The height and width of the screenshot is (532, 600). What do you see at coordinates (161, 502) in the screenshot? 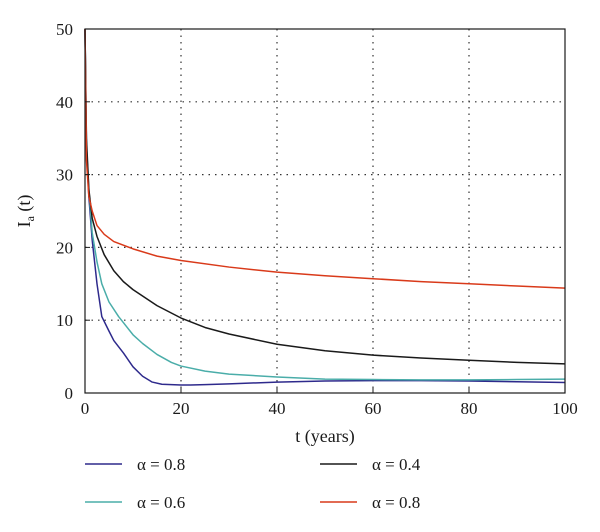
I see `legend-label-2: α = 0.6` at bounding box center [161, 502].